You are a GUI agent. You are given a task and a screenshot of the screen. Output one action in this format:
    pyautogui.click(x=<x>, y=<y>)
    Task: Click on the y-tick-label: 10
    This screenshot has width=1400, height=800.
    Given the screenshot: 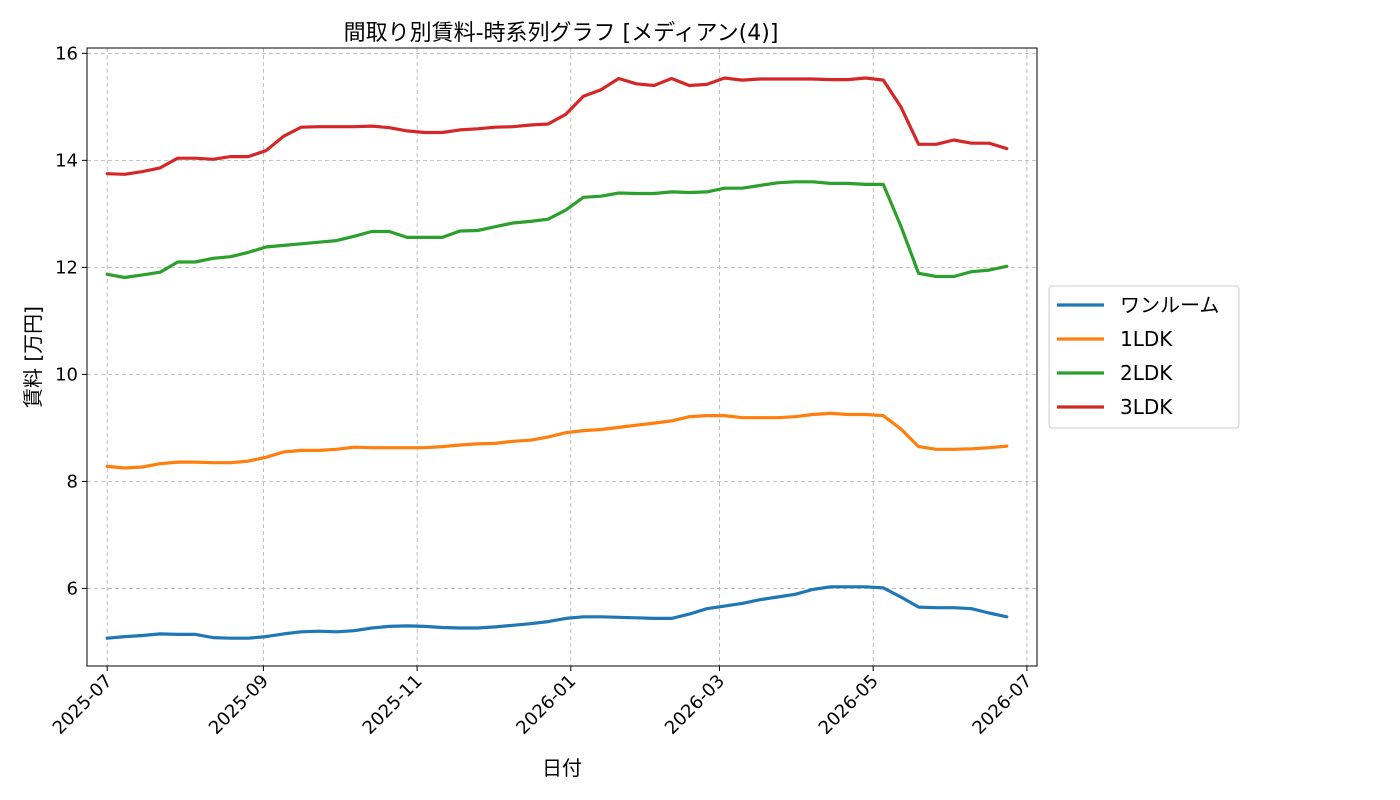 What is the action you would take?
    pyautogui.click(x=66, y=374)
    